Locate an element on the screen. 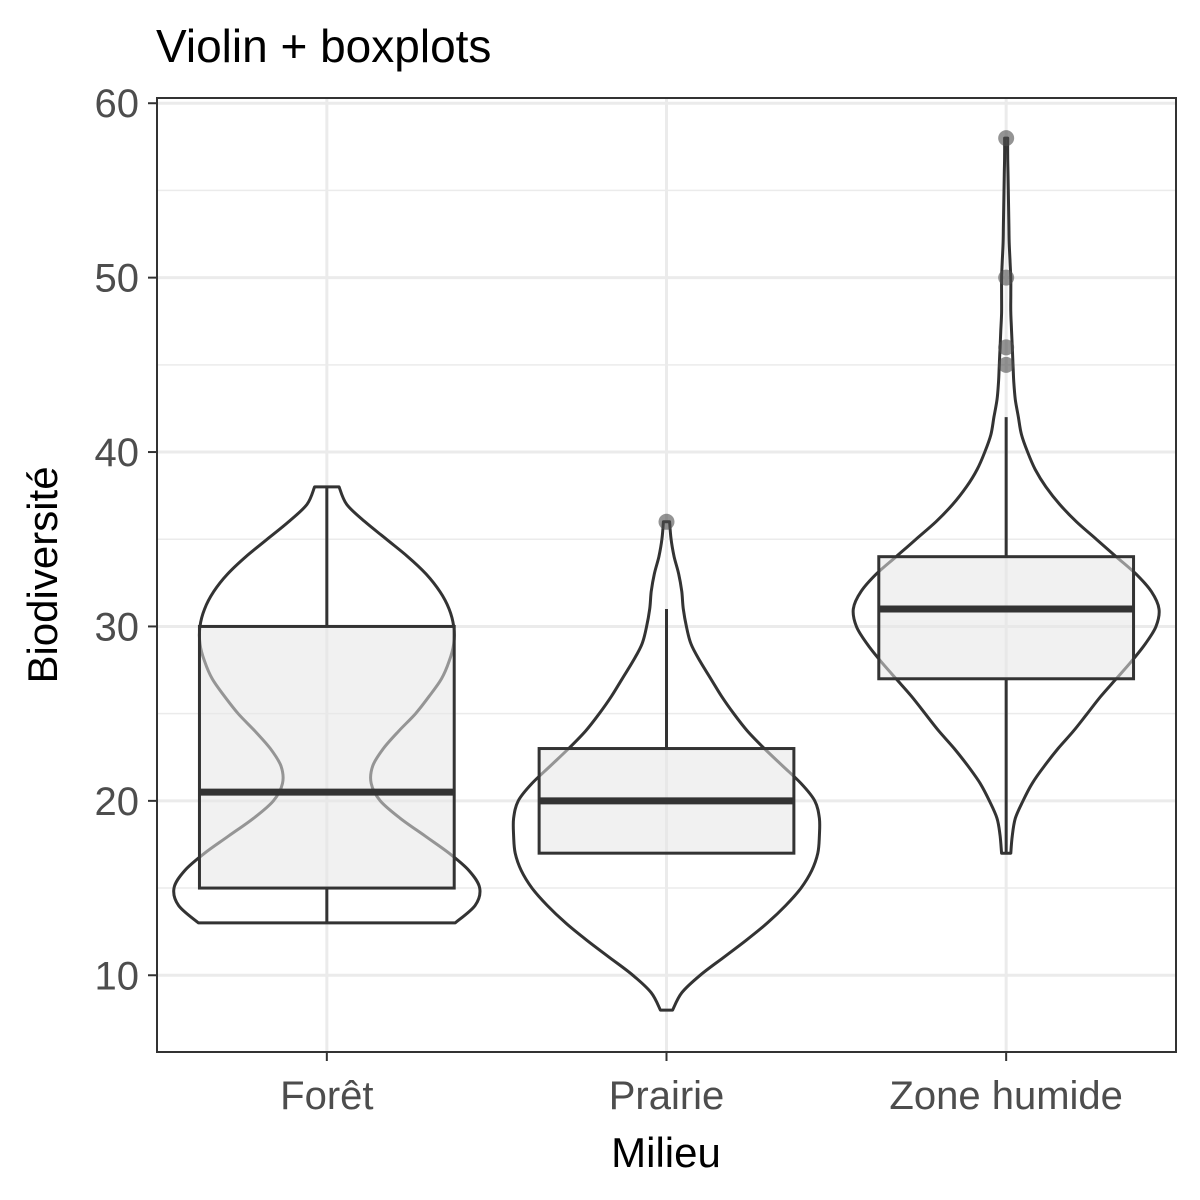  y-axis: 10 20 30 40 50 60 is located at coordinates (126, 540).